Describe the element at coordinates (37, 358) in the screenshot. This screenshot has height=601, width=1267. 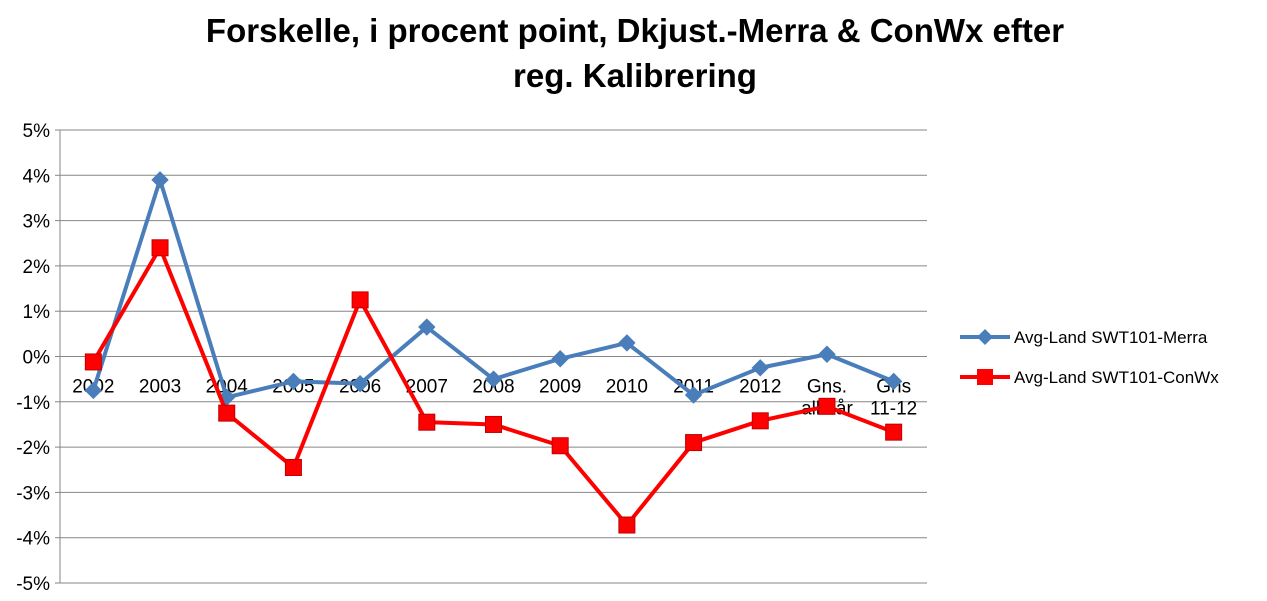
I see `y-tick-label: 0%` at that location.